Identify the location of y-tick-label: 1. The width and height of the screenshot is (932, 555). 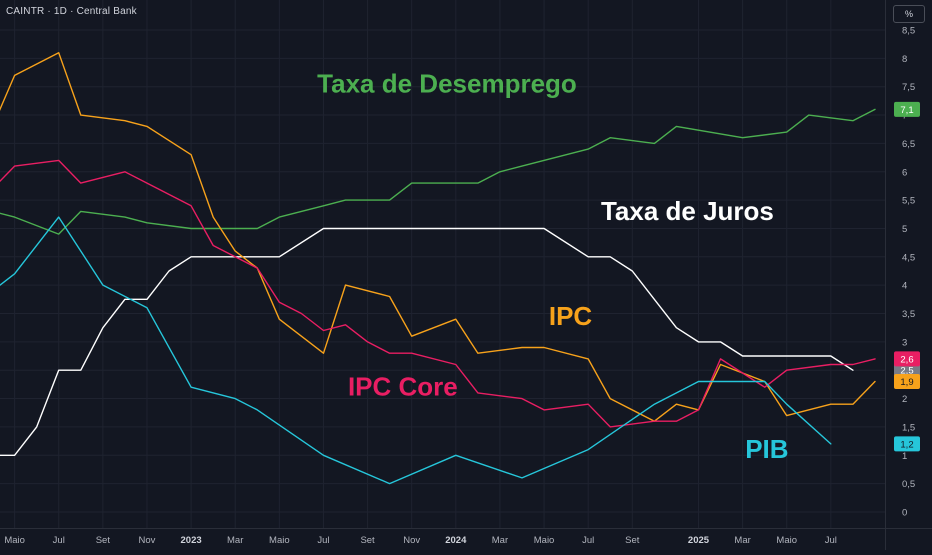
(904, 456).